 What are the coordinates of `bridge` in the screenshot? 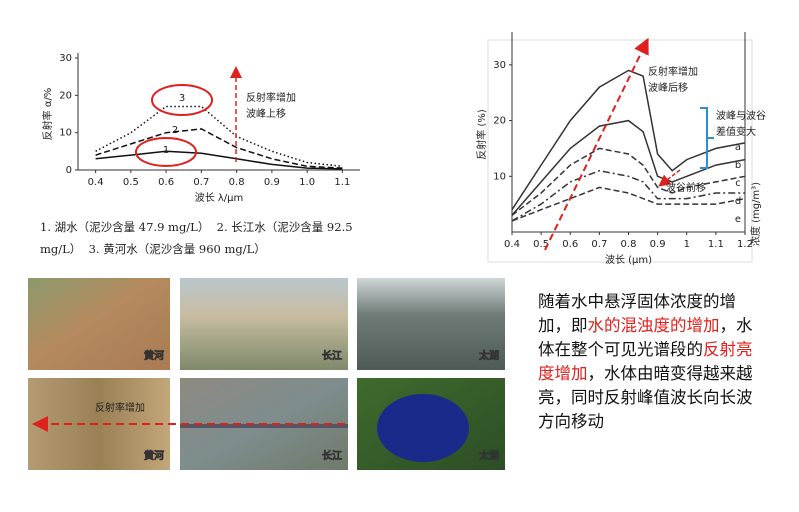 It's located at (264, 426).